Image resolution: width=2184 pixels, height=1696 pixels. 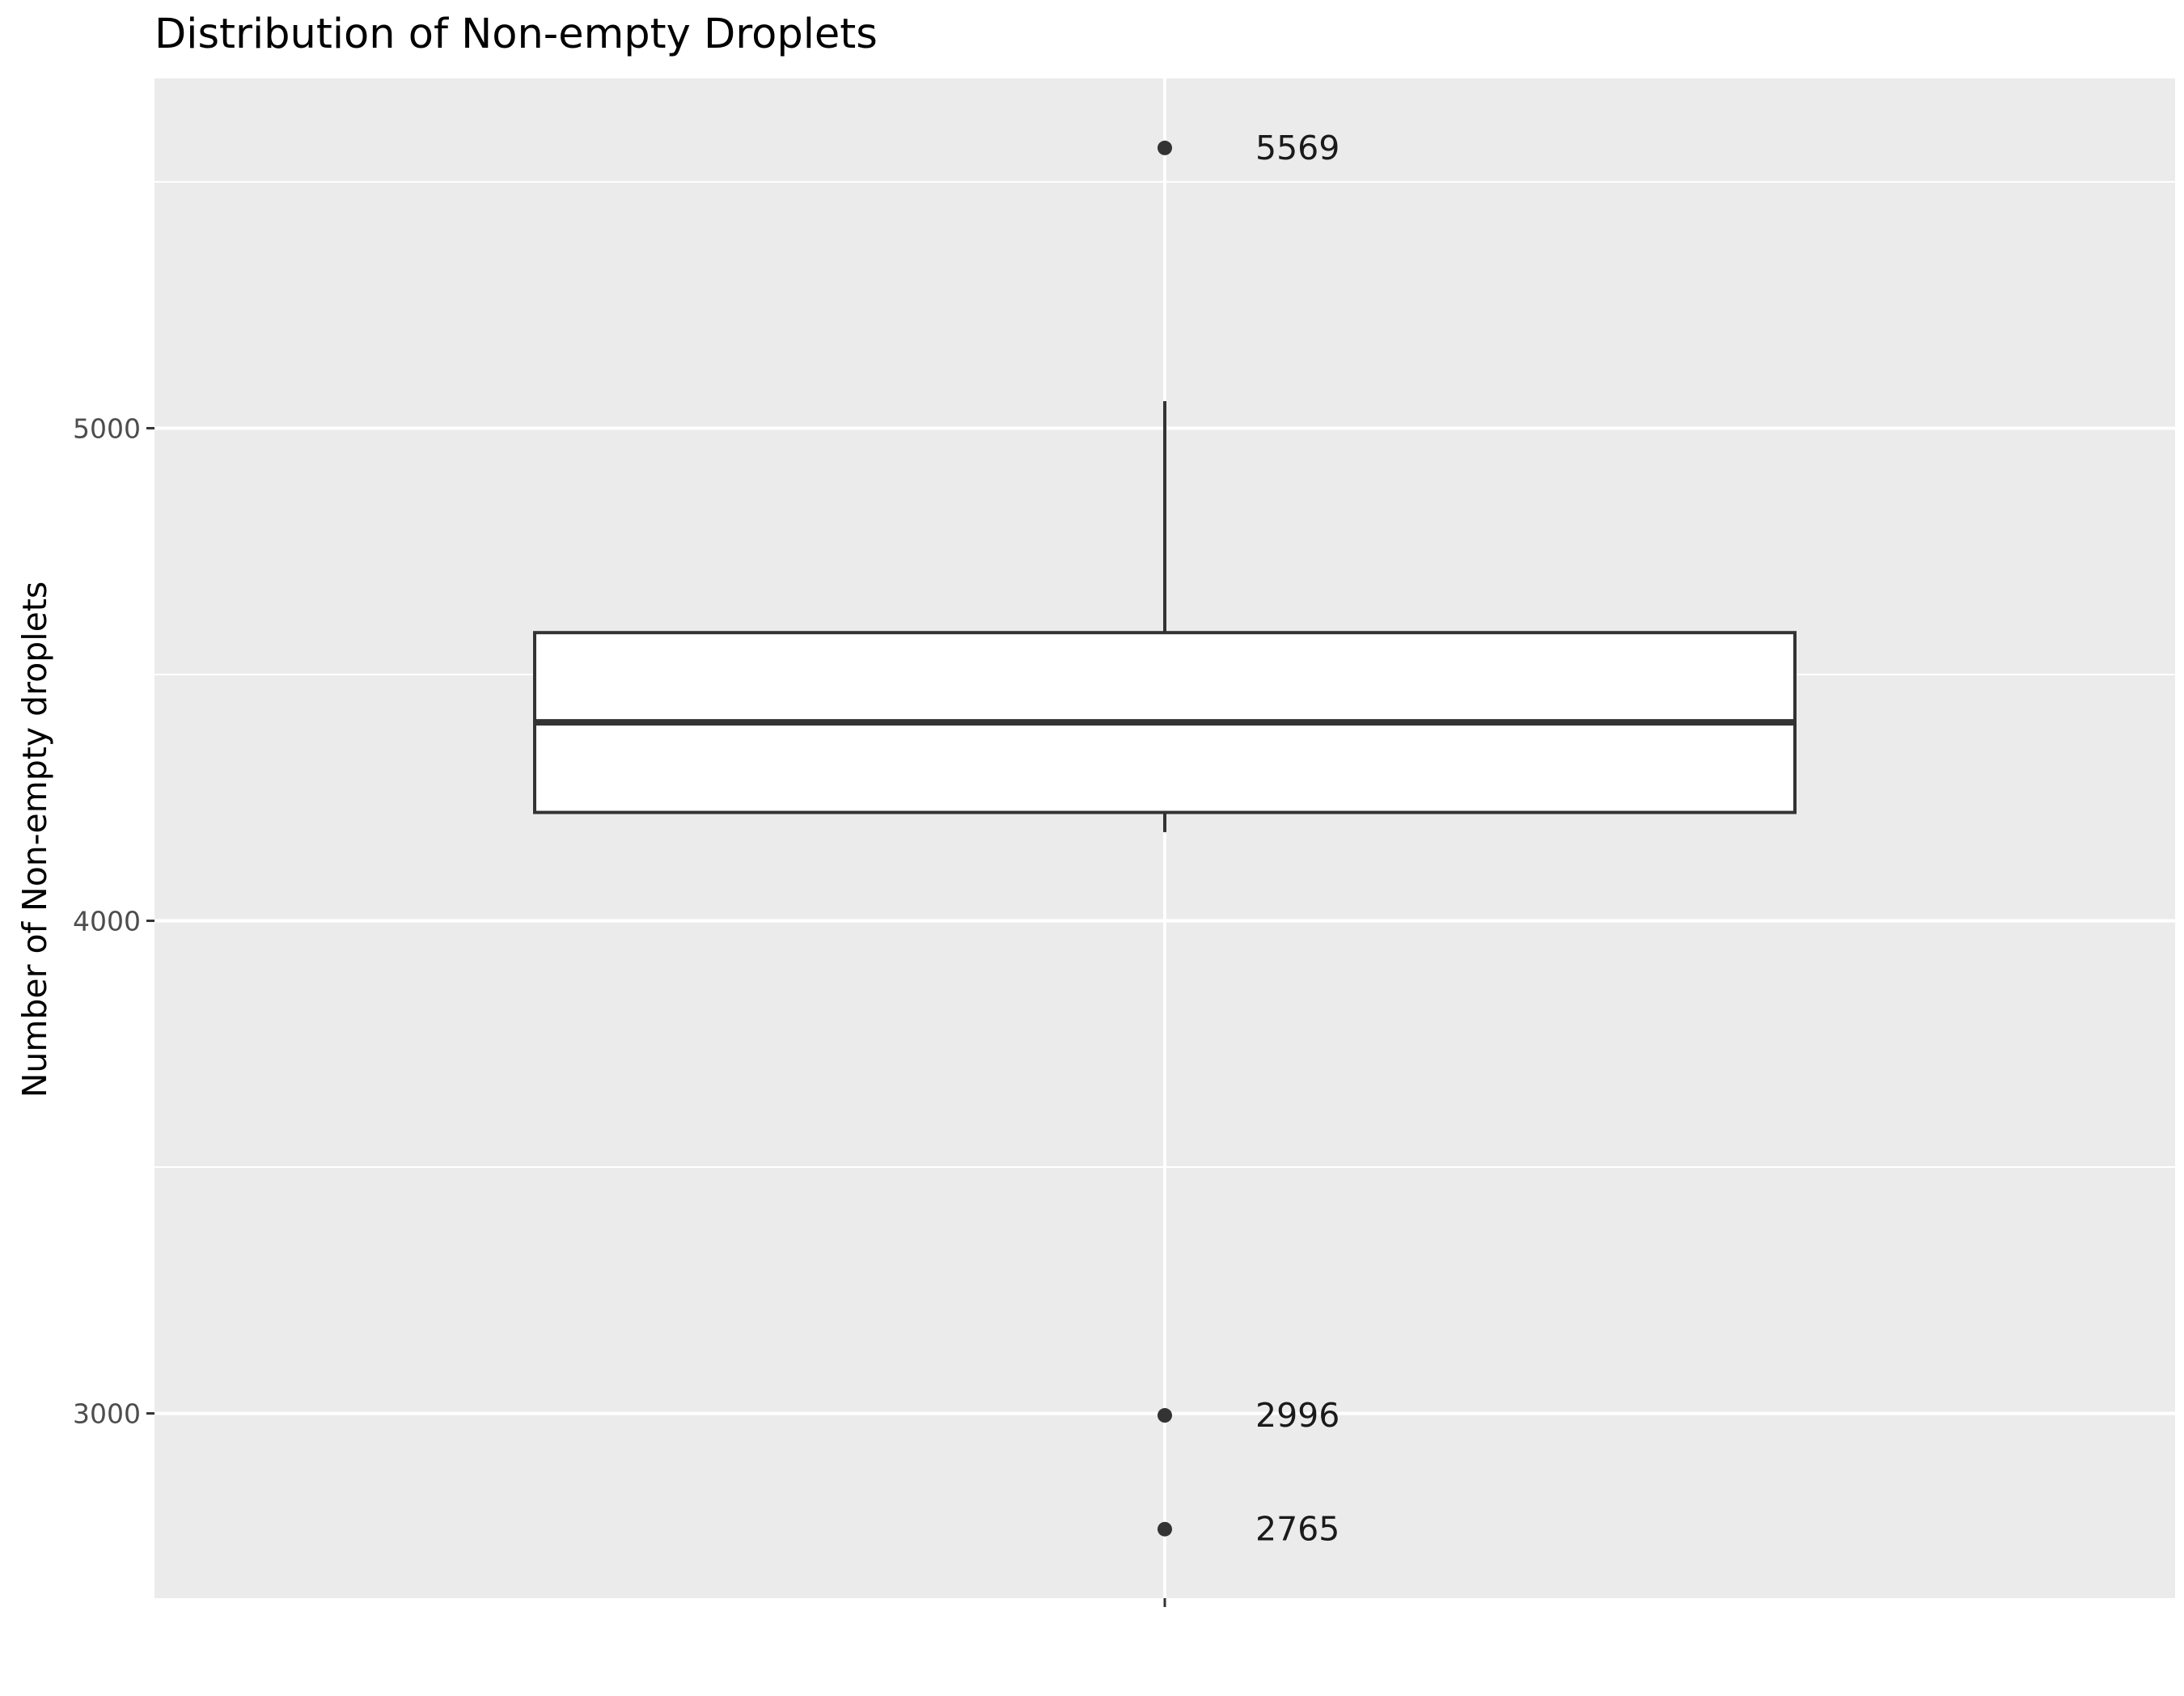 I want to click on y-axis-ticks: 3000 4000 5000, so click(x=113, y=921).